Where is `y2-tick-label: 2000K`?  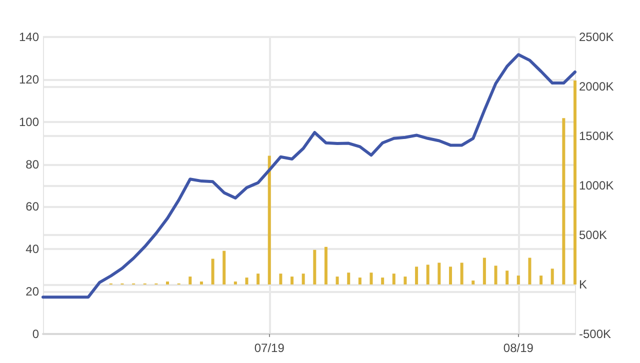
y2-tick-label: 2000K is located at coordinates (596, 87).